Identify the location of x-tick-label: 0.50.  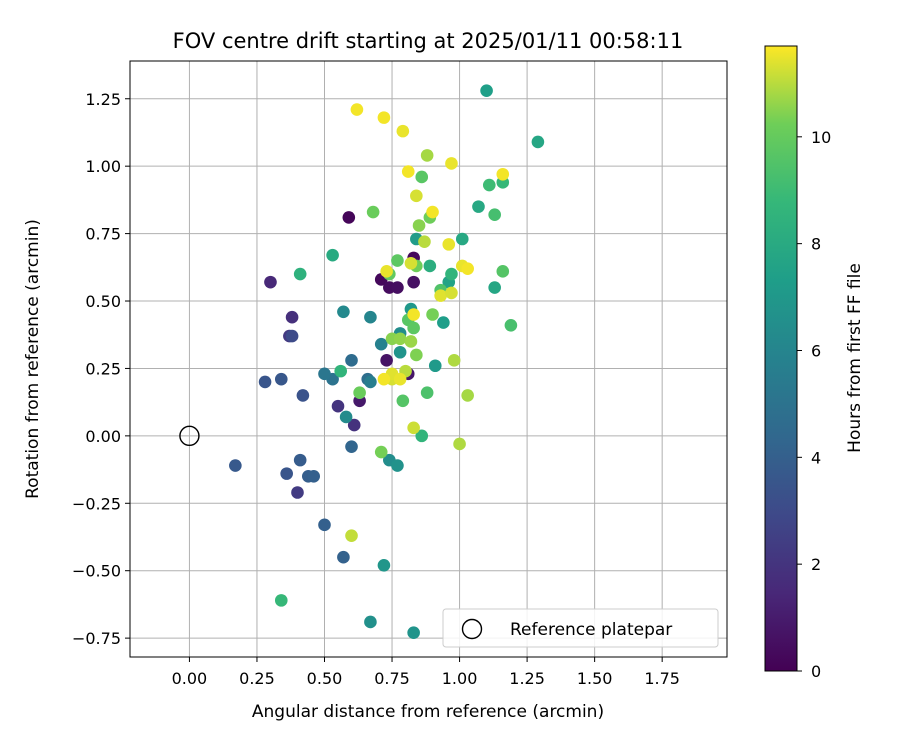
(325, 678).